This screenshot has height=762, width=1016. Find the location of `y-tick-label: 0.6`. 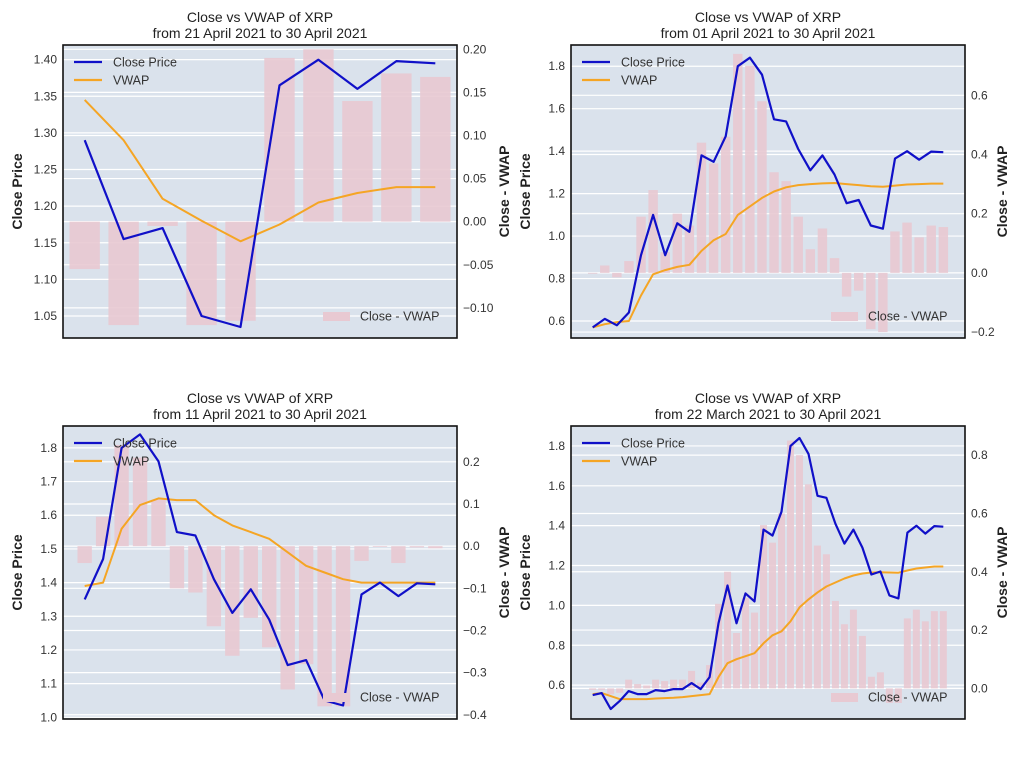

y-tick-label: 0.6 is located at coordinates (556, 321).